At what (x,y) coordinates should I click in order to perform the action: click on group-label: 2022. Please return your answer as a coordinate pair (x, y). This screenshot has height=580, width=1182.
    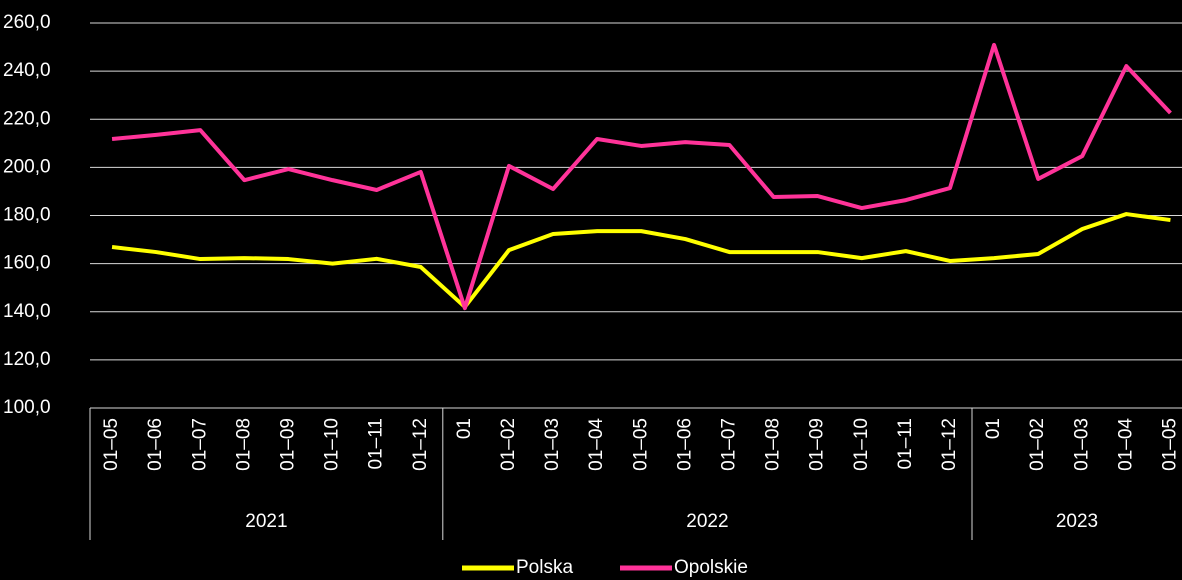
    Looking at the image, I should click on (707, 521).